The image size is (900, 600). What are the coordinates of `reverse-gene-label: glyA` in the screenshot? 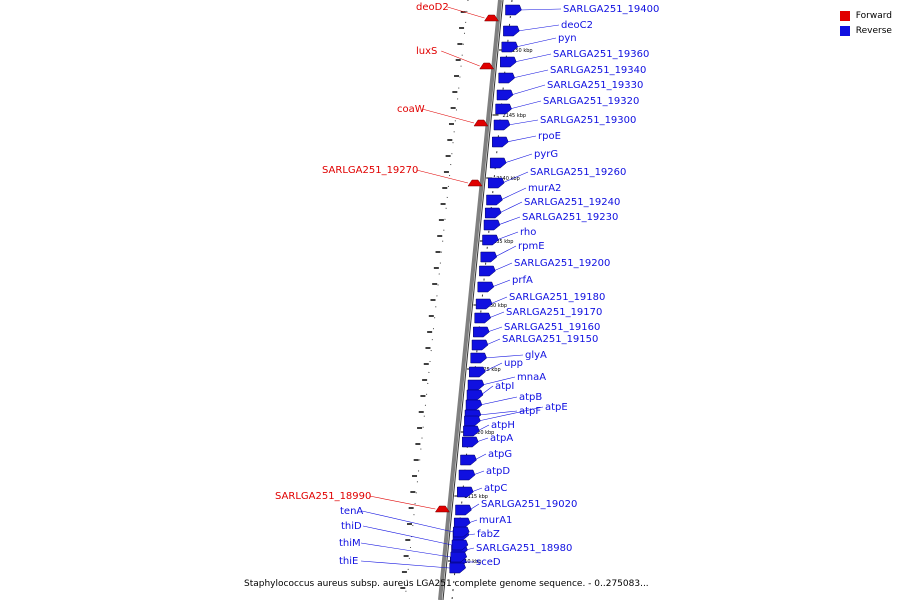 It's located at (536, 355).